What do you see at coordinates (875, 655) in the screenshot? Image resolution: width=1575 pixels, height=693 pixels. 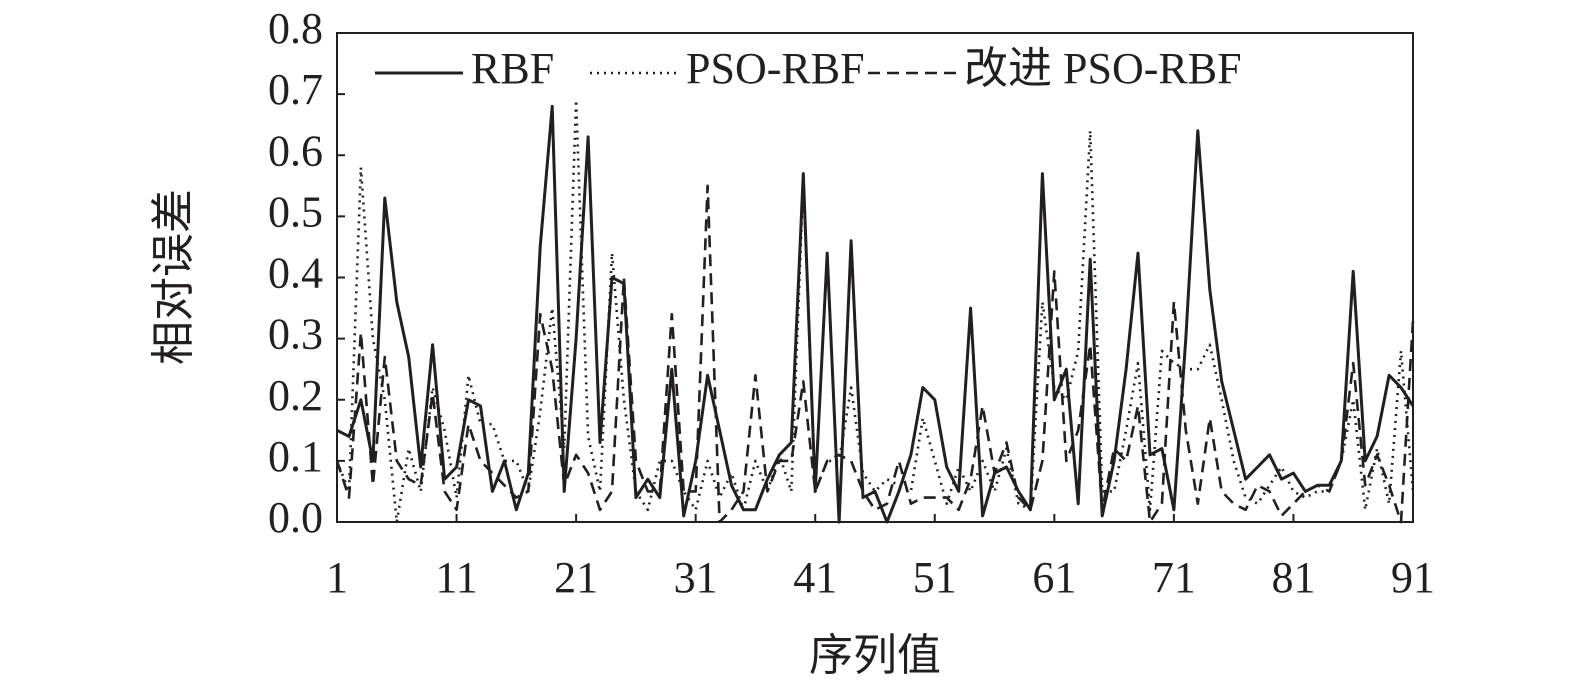 I see `x-axis-label: 序列值` at bounding box center [875, 655].